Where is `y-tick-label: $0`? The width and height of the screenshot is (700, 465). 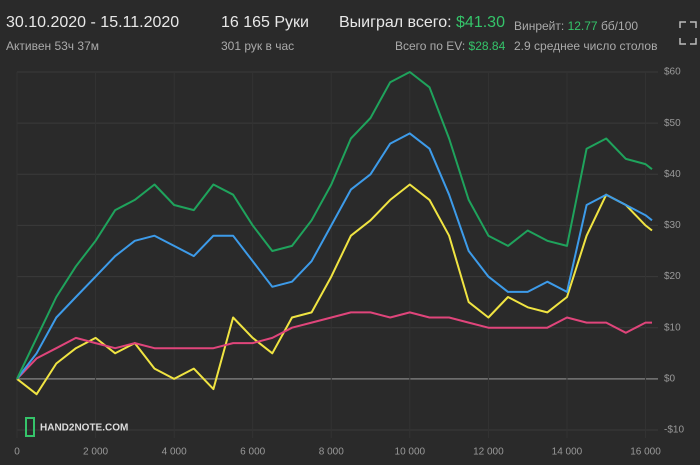 y-tick-label: $0 is located at coordinates (670, 378).